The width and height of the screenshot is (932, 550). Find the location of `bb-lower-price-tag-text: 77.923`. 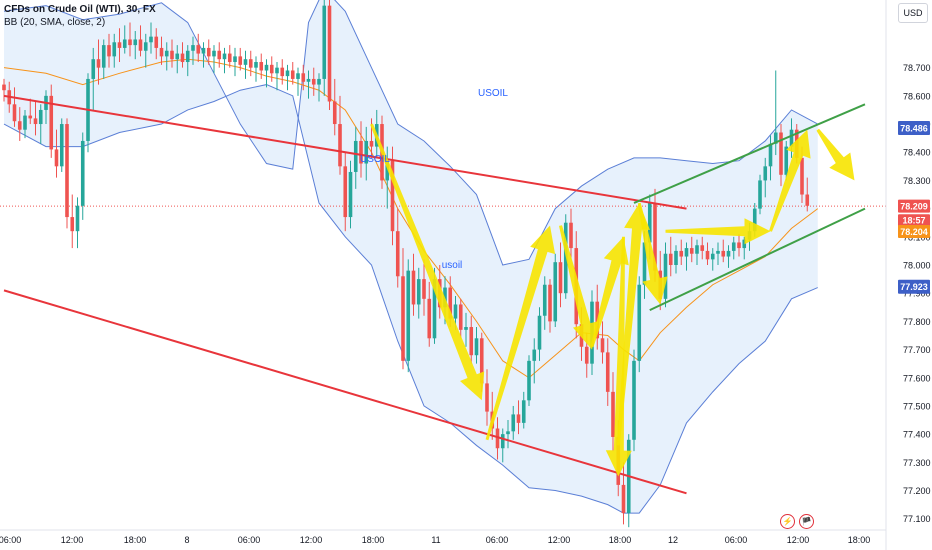

bb-lower-price-tag-text: 77.923 is located at coordinates (914, 287).